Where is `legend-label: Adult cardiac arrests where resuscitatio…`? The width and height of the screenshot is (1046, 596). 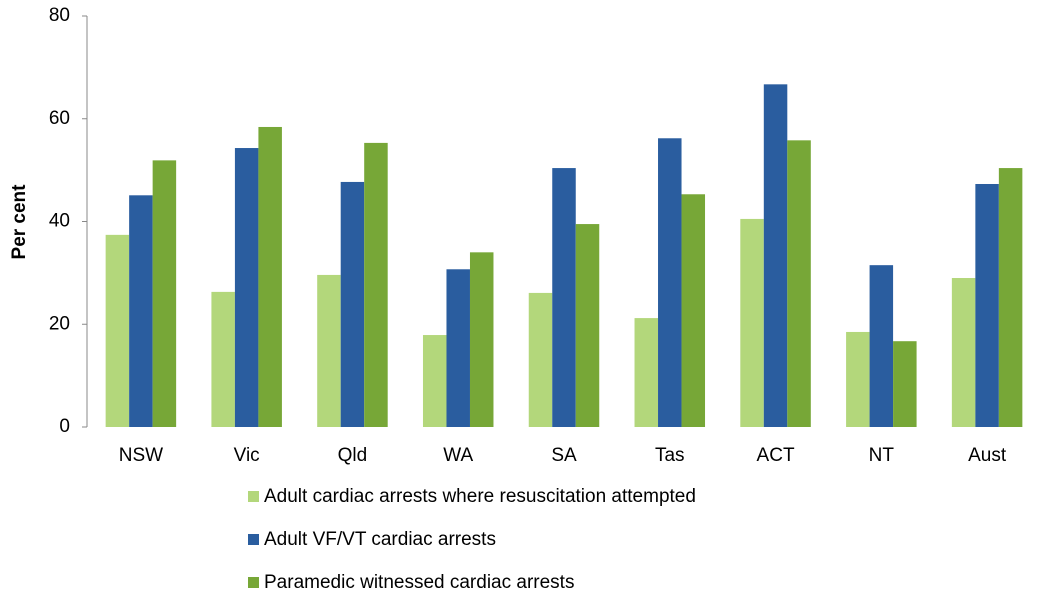 legend-label: Adult cardiac arrests where resuscitatio… is located at coordinates (480, 496).